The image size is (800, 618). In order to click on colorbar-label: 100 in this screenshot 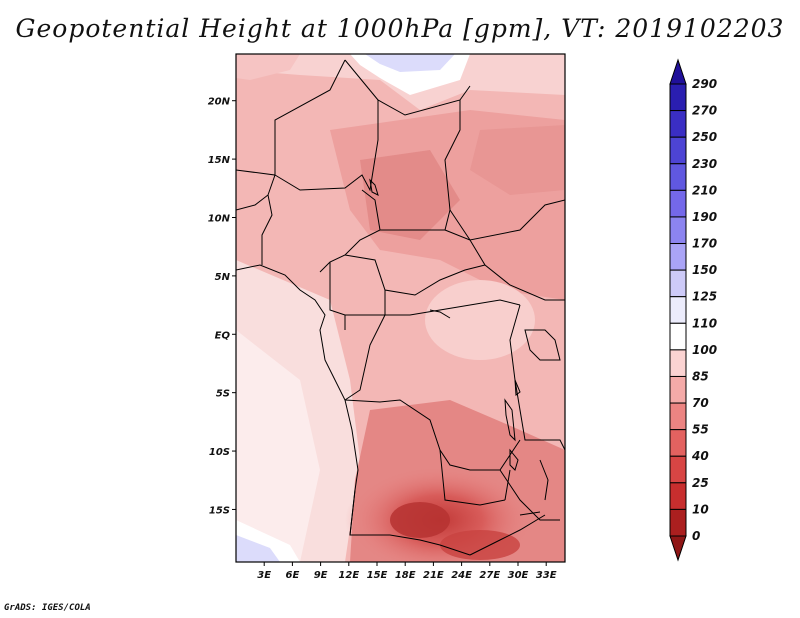, I will do `click(704, 350)`.